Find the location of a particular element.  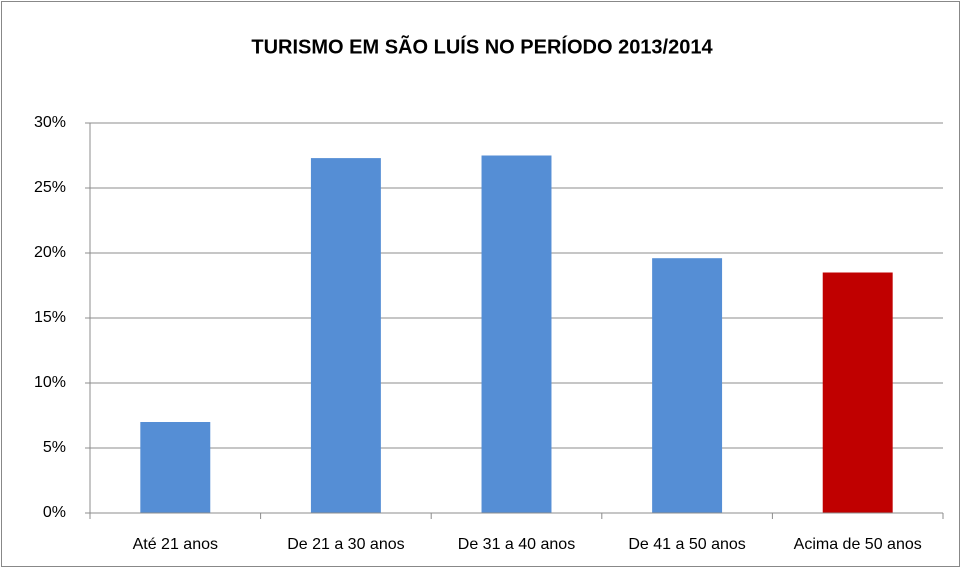

y-tick-label: 5% is located at coordinates (54, 447).